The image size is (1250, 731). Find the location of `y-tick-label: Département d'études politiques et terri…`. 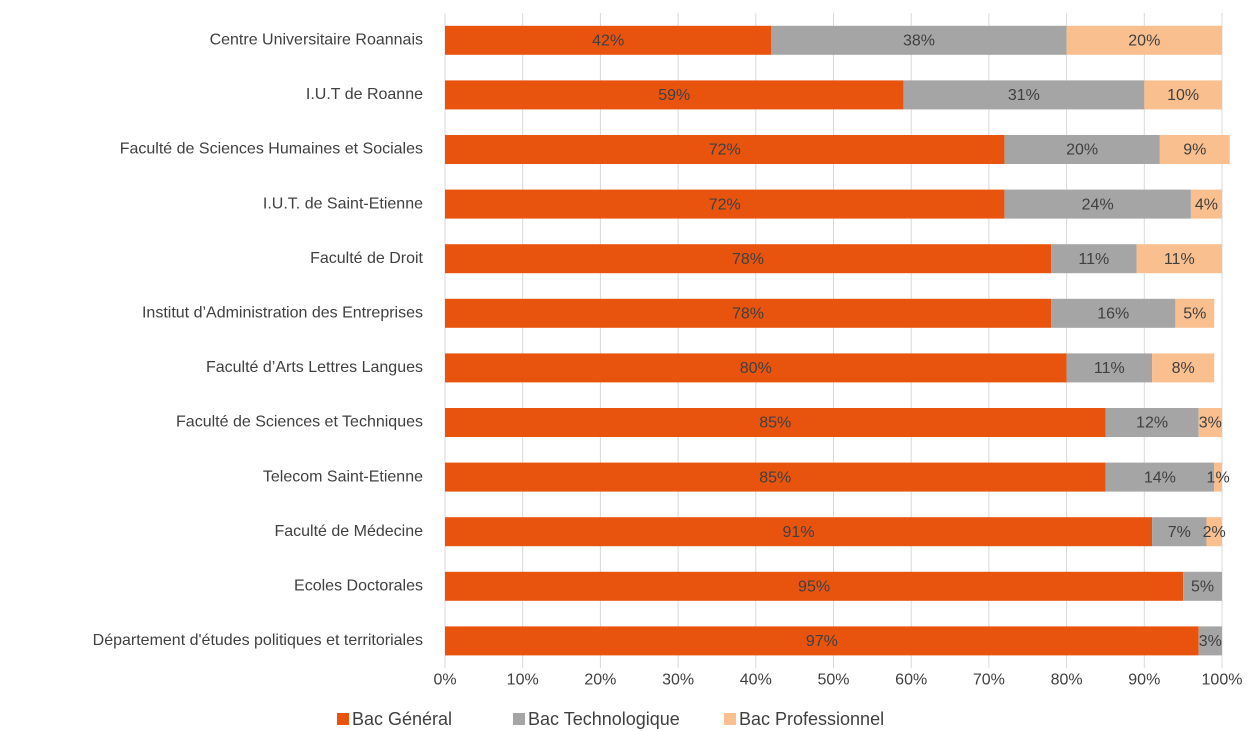

y-tick-label: Département d'études politiques et terri… is located at coordinates (258, 640).